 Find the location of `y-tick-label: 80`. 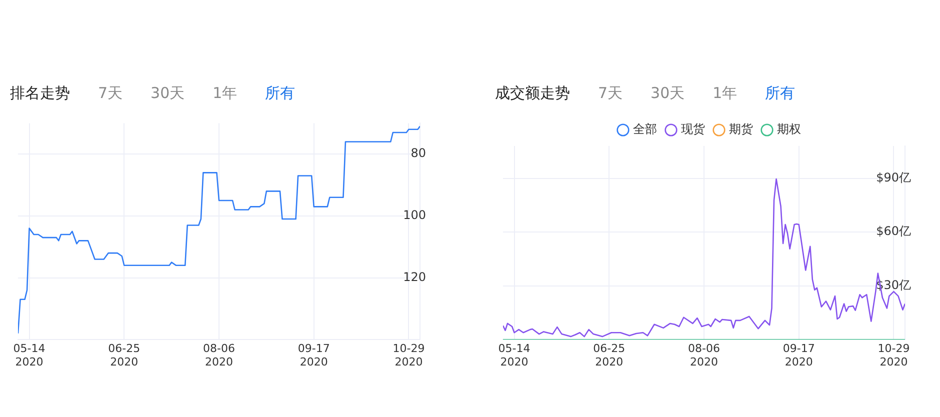

y-tick-label: 80 is located at coordinates (418, 153).